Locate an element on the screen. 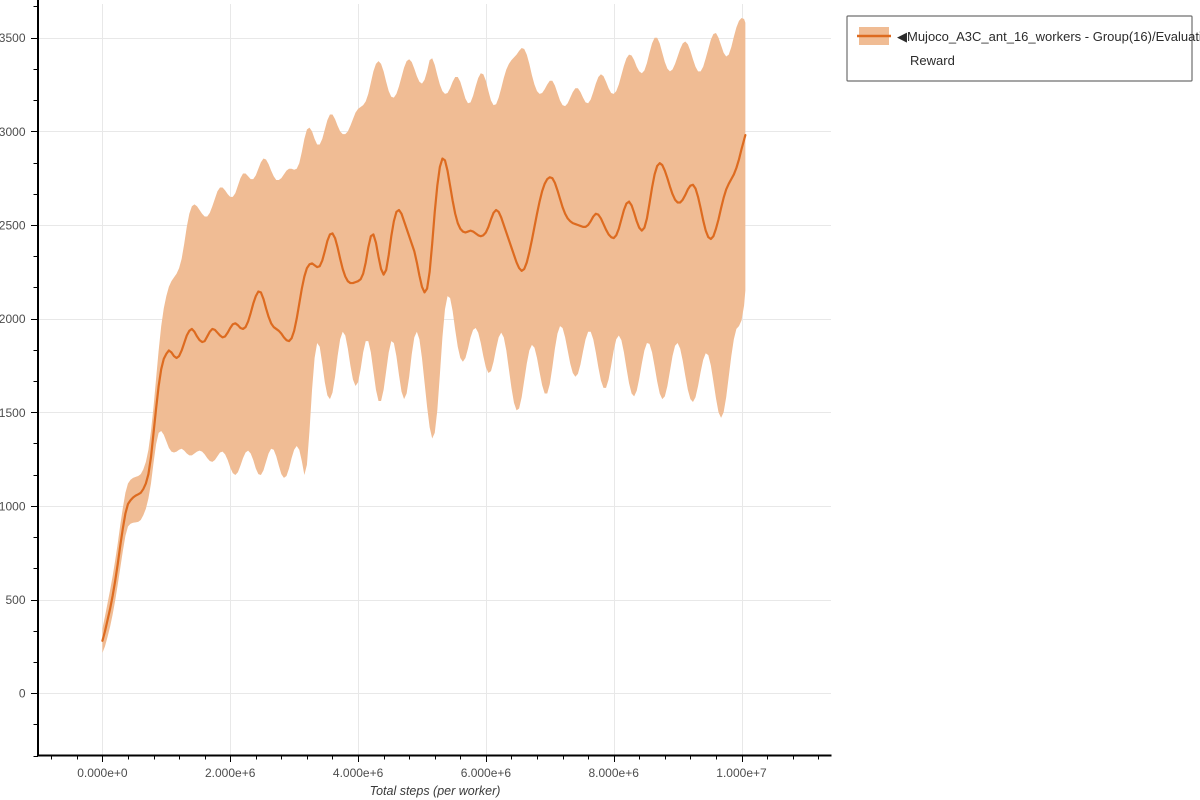  x-tick-label: 8.000e+6 is located at coordinates (614, 773).